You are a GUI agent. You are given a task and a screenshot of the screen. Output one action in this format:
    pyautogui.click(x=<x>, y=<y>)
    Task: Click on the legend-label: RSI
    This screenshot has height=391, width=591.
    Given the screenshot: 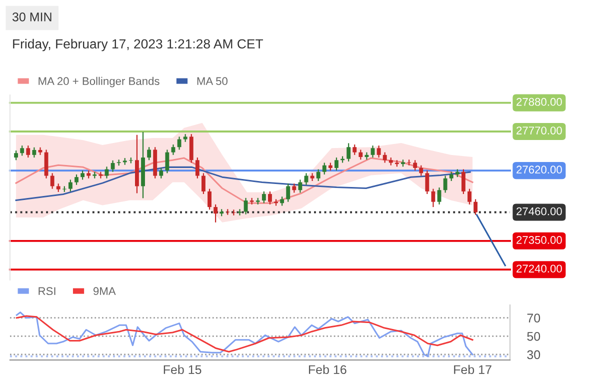 What is the action you would take?
    pyautogui.click(x=47, y=291)
    